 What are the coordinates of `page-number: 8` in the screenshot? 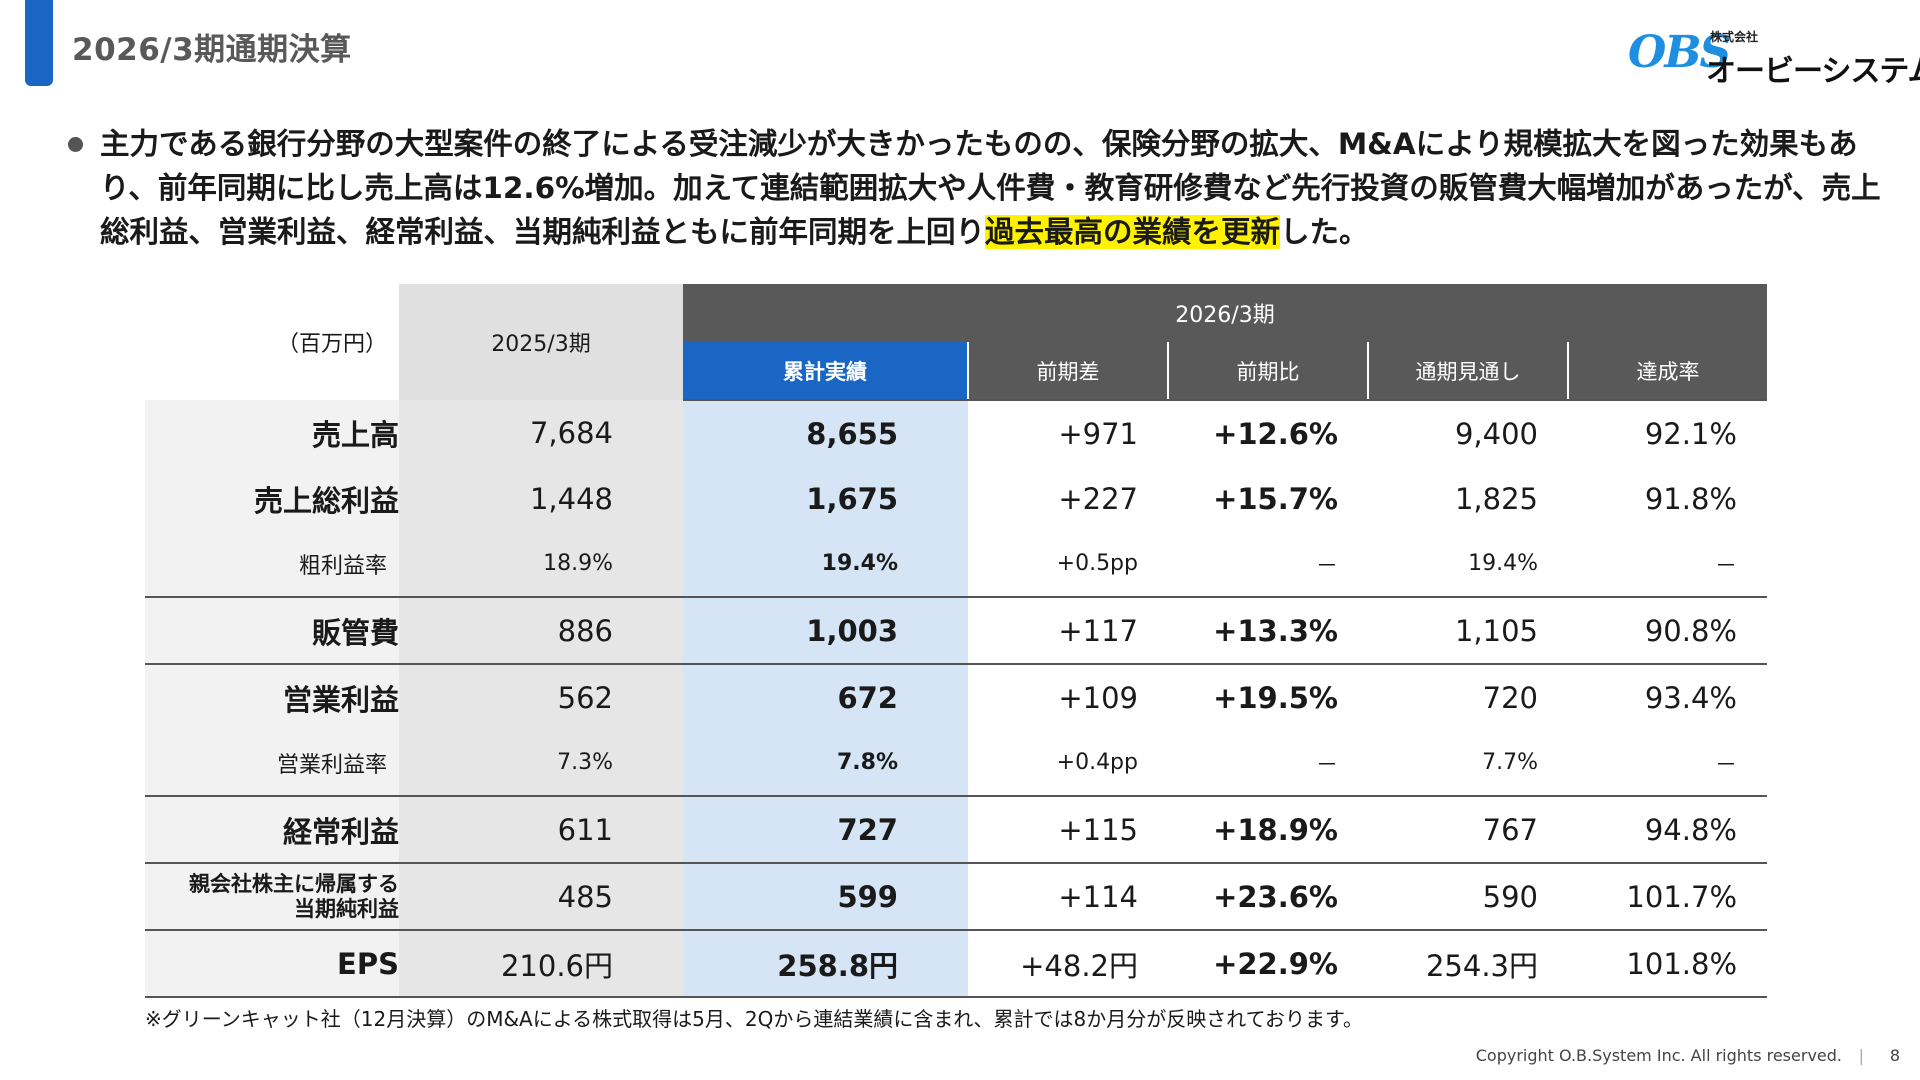 It's located at (1894, 1055).